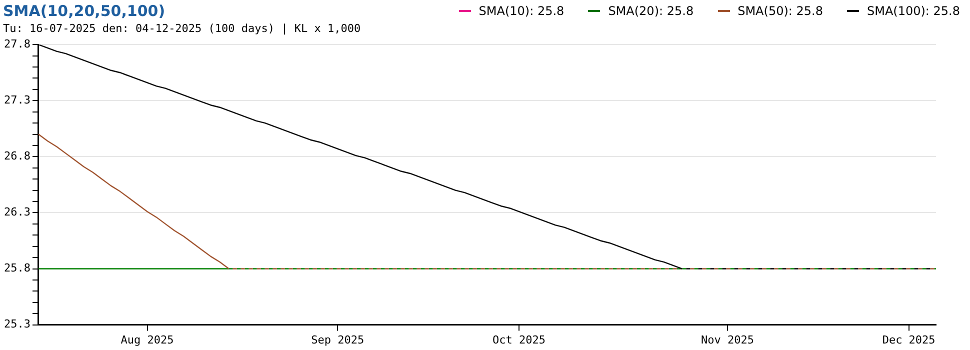 The height and width of the screenshot is (350, 970). I want to click on chart-title: SMA(10,20,50,100), so click(84, 11).